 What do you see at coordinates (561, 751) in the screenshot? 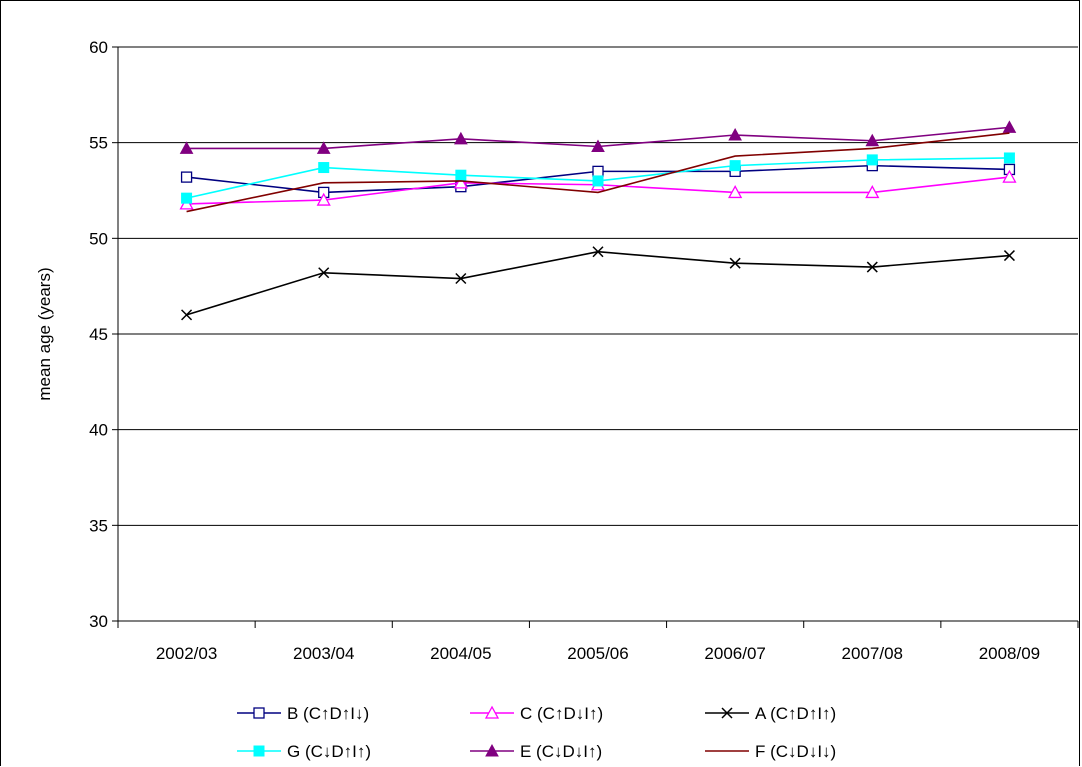
I see `legend-label: E (C↓D↓I↑)` at bounding box center [561, 751].